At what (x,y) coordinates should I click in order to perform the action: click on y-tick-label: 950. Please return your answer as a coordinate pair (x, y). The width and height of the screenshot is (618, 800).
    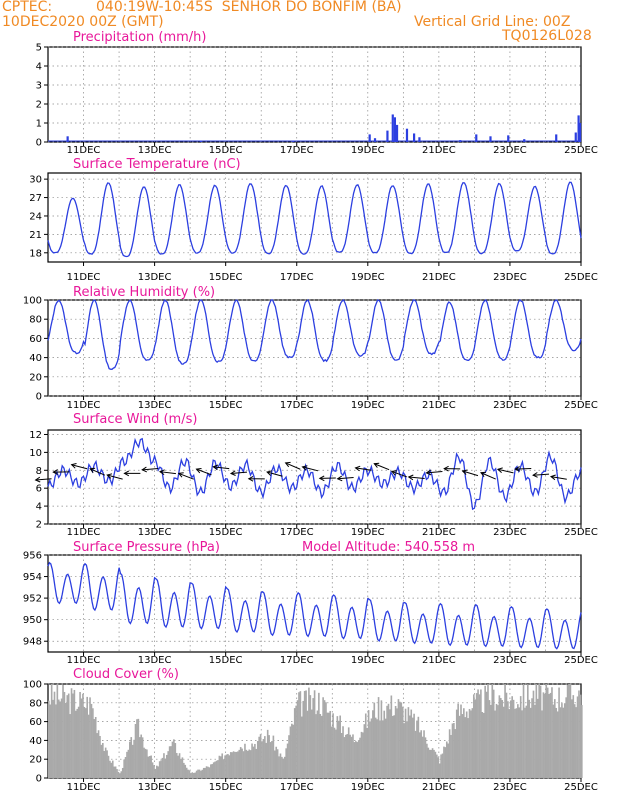
    Looking at the image, I should click on (32, 620).